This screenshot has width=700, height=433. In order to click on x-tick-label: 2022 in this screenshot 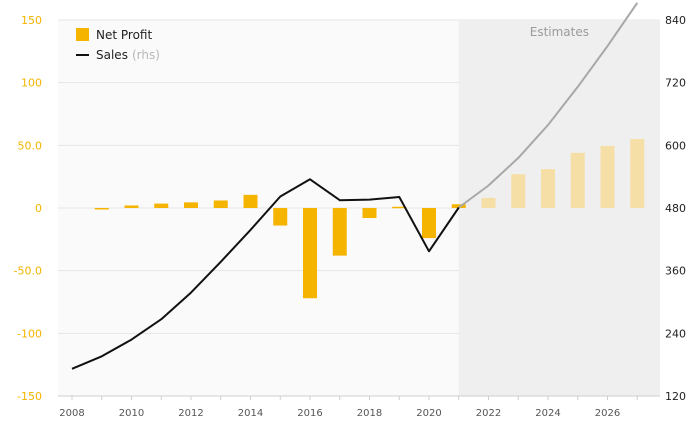, I will do `click(488, 413)`.